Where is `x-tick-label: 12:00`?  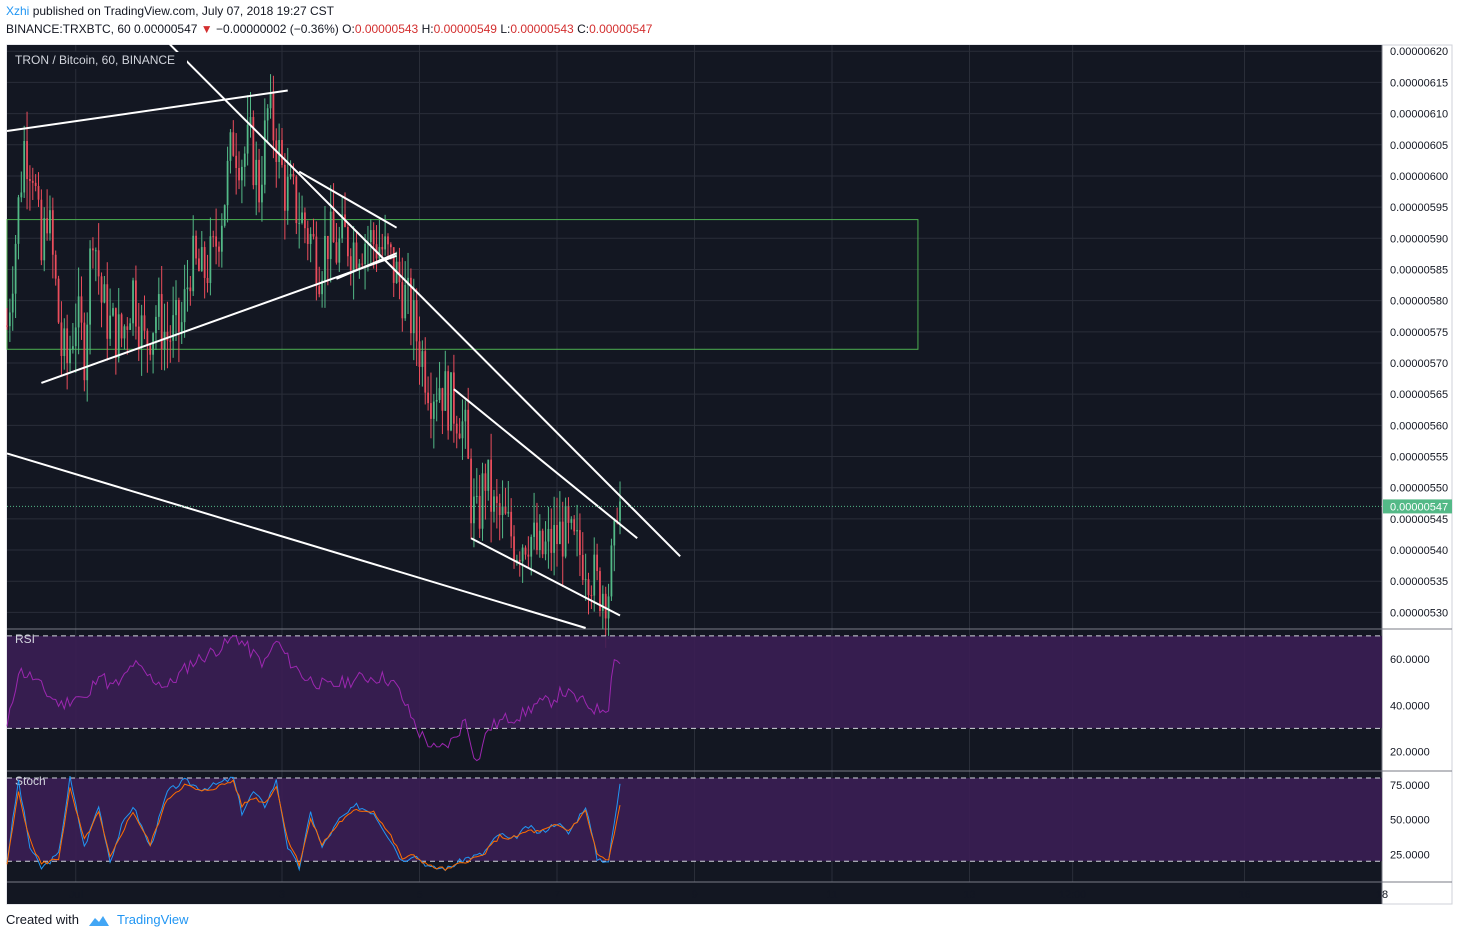
x-tick-label: 12:00 is located at coordinates (1073, 895).